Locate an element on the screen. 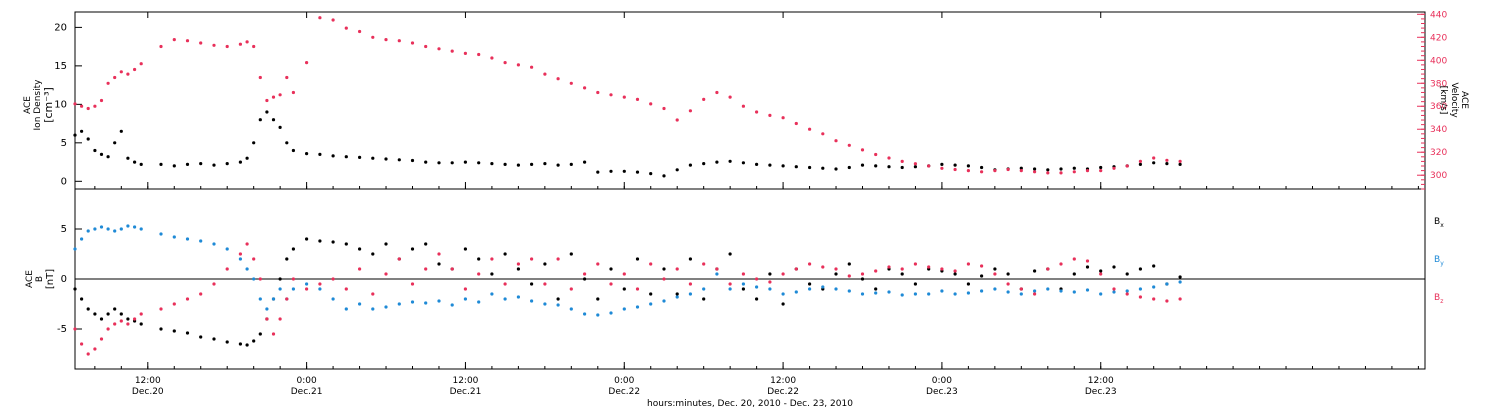 The width and height of the screenshot is (1500, 414). x-tick-time-0: 12:00 is located at coordinates (148, 381).